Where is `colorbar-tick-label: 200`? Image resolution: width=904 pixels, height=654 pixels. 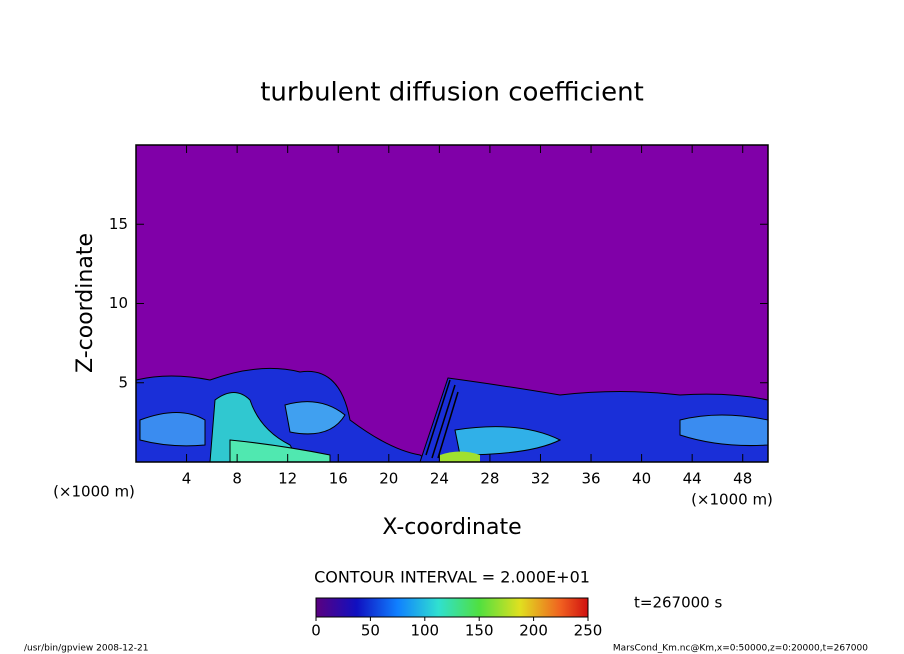
colorbar-tick-label: 200 is located at coordinates (533, 631).